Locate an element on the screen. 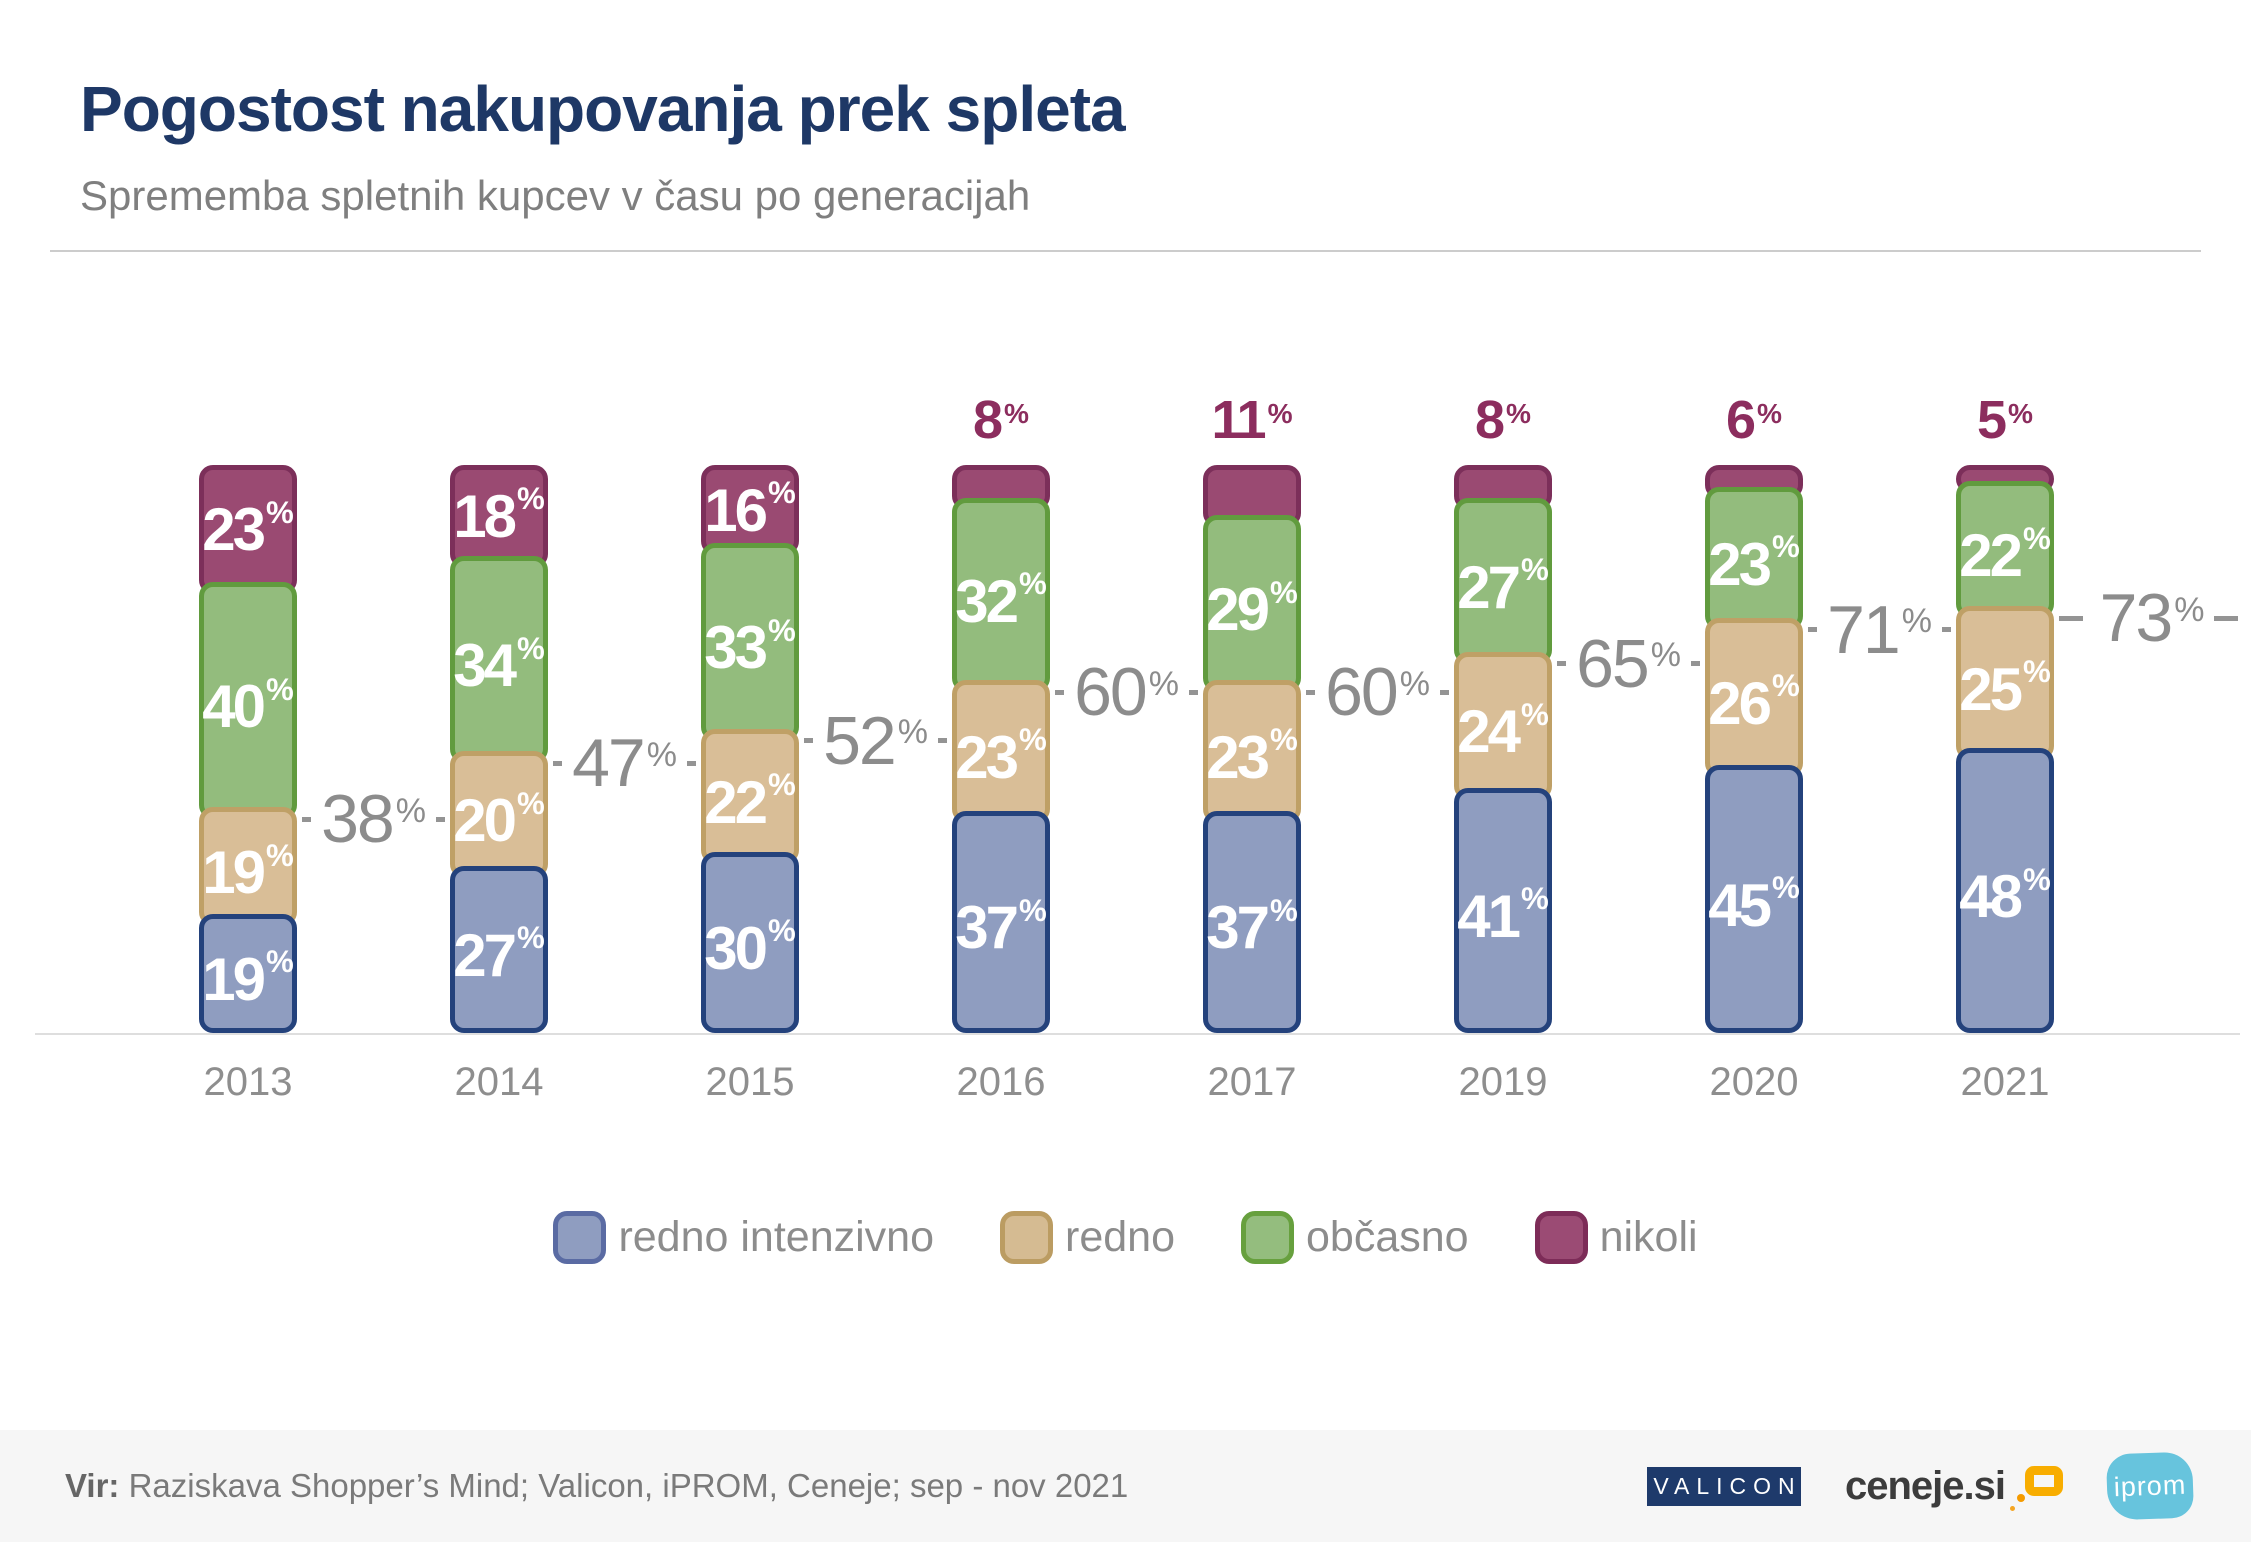 The width and height of the screenshot is (2251, 1542). segment-redno-2017 is located at coordinates (1252, 751).